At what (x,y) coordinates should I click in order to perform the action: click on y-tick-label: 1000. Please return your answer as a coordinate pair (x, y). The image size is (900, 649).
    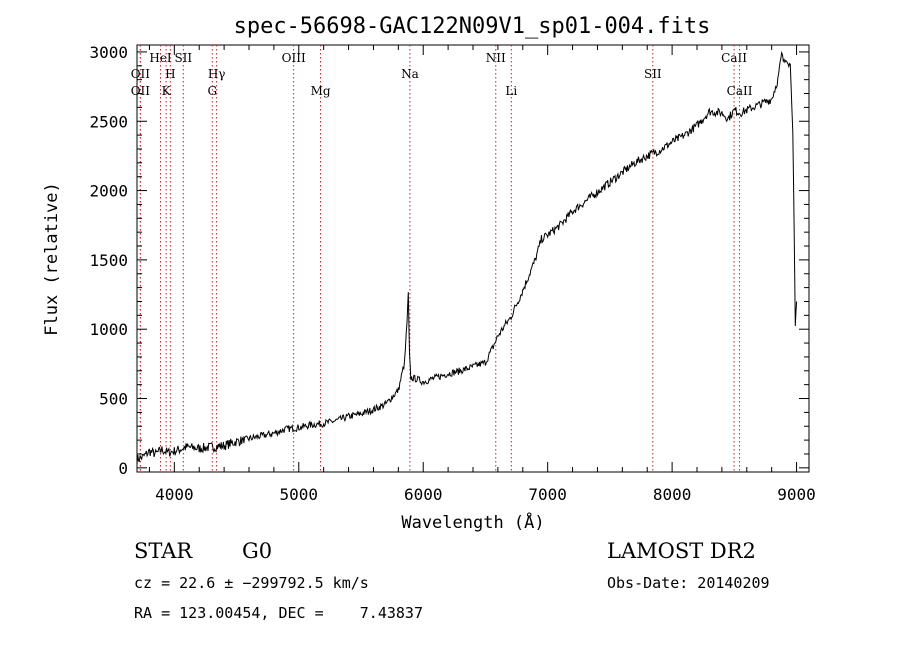
    Looking at the image, I should click on (108, 329).